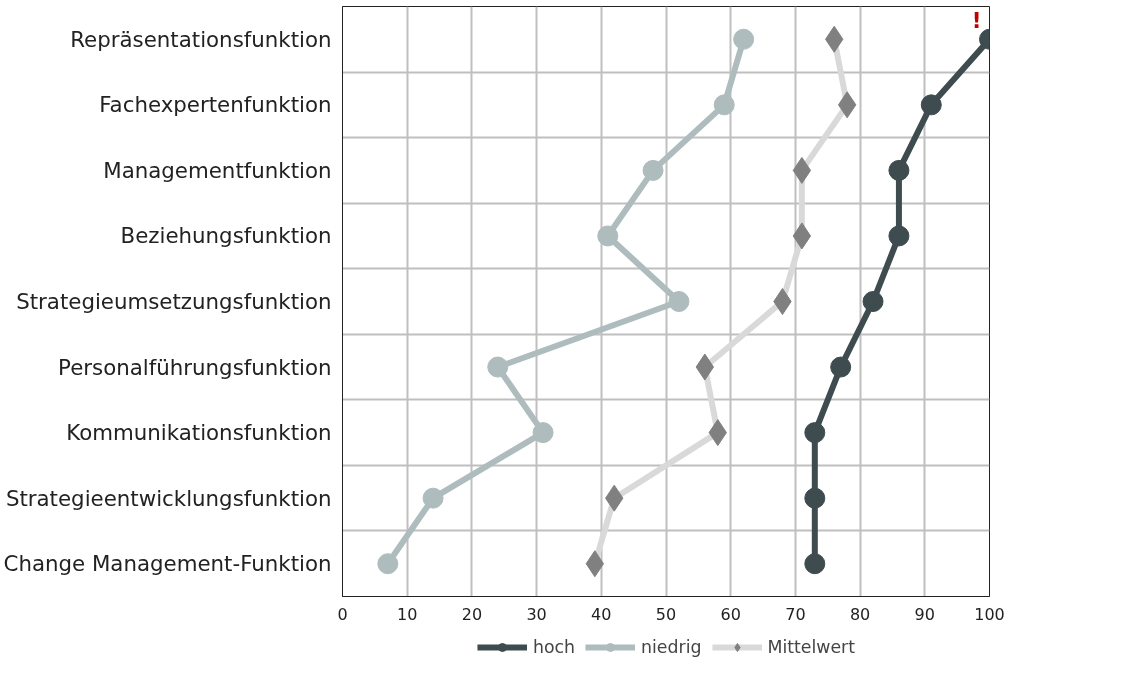 The height and width of the screenshot is (699, 1142). I want to click on y-tick-label: Fachexpertenfunktion, so click(215, 105).